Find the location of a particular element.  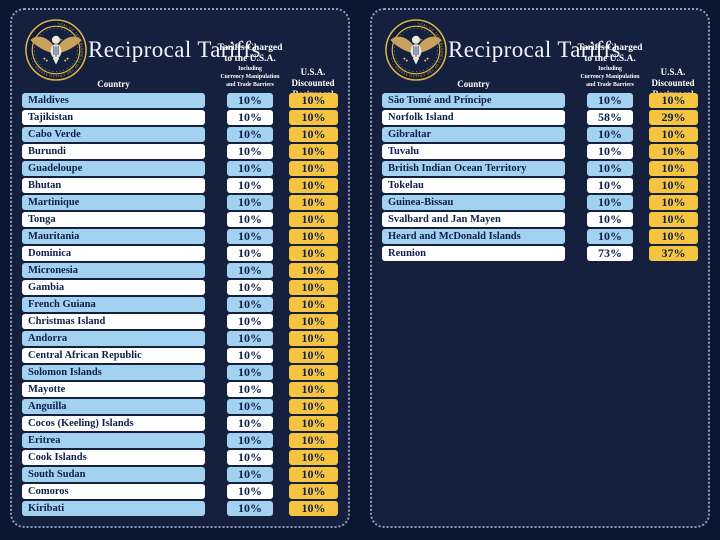

tariff-row: Micronesia 10% 10% is located at coordinates (180, 270).